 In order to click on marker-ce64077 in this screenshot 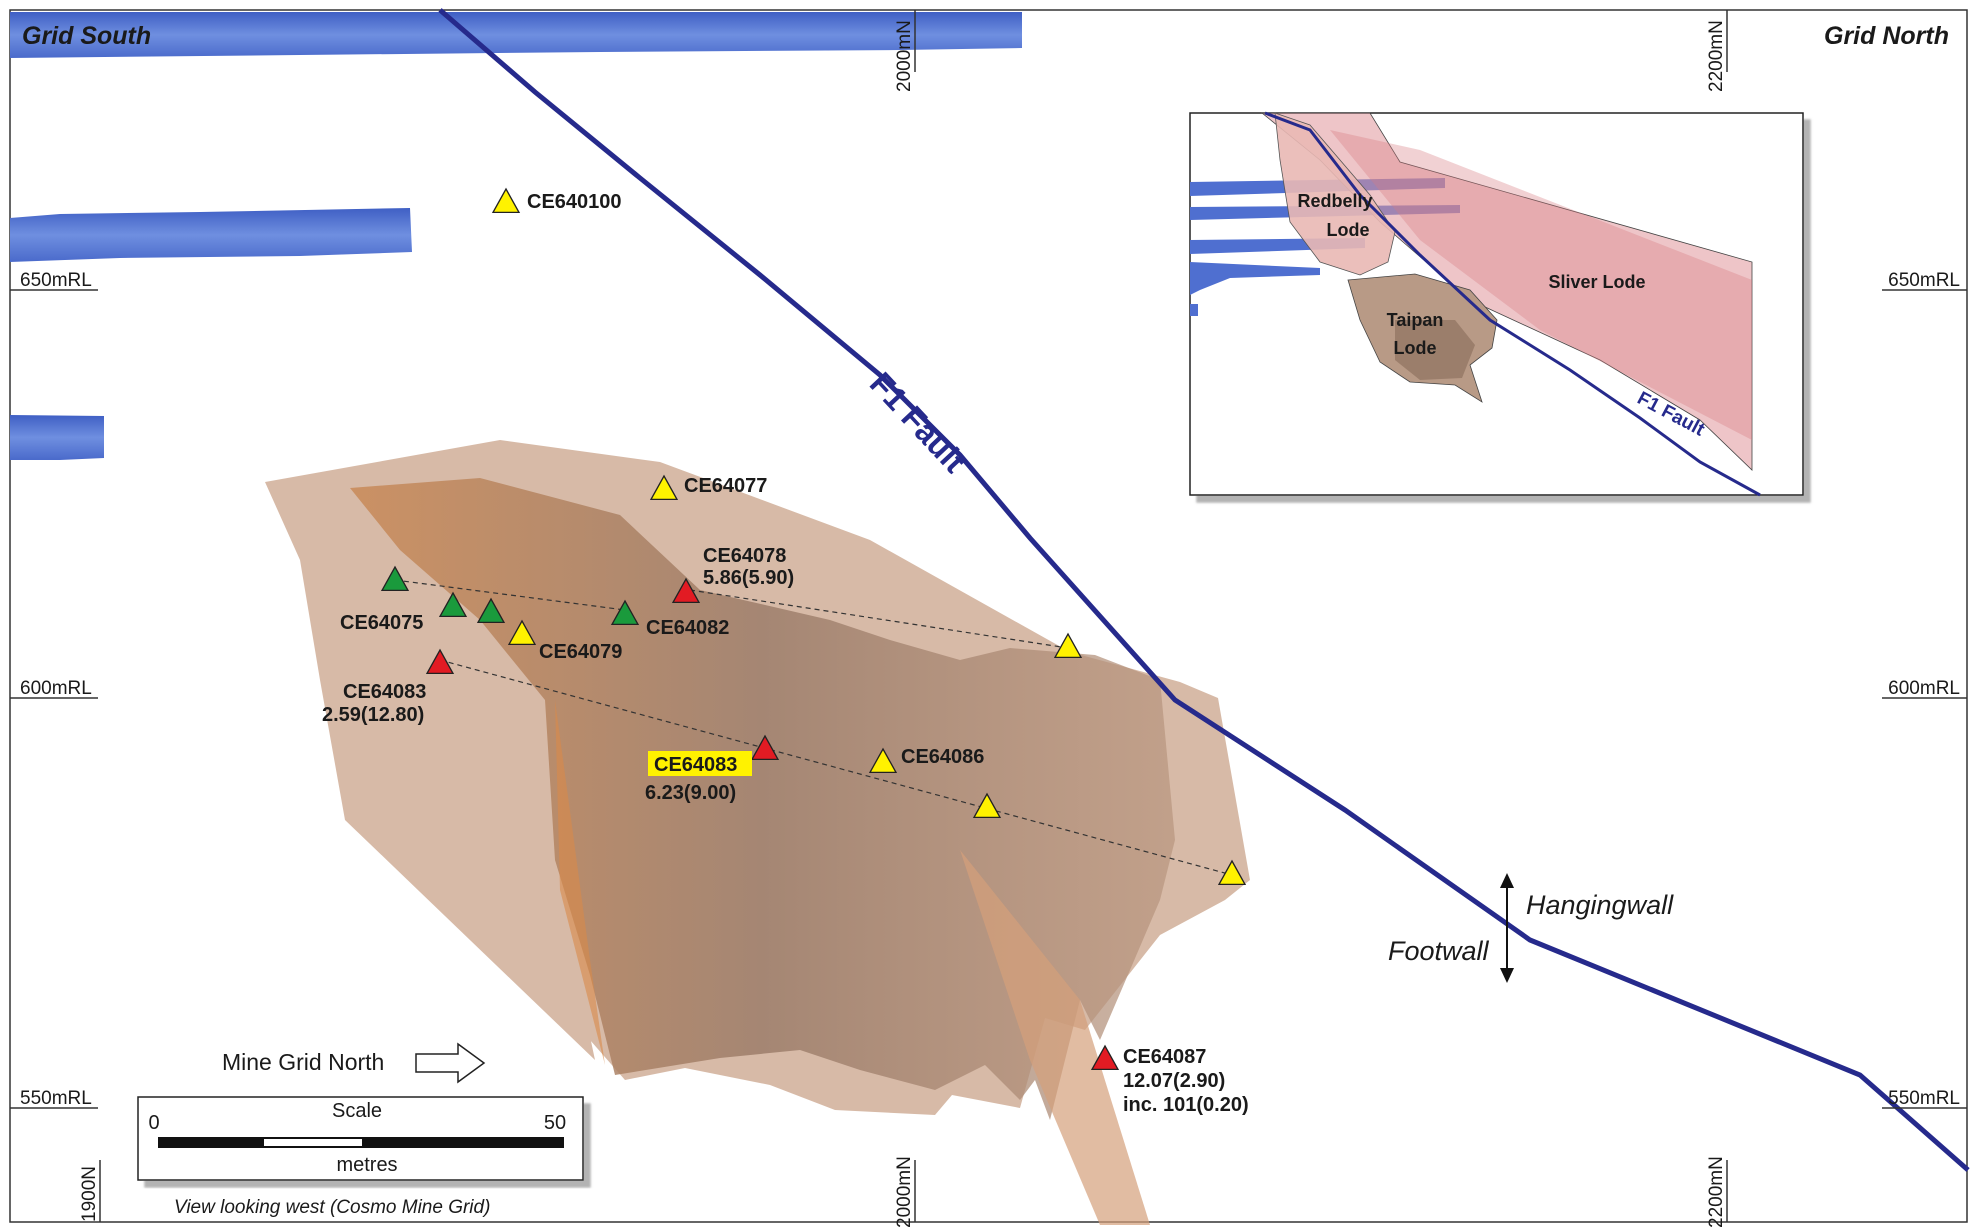, I will do `click(664, 487)`.